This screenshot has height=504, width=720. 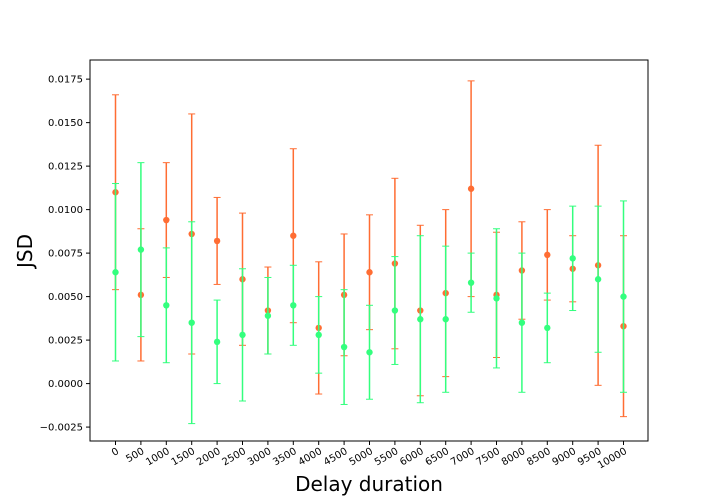 I want to click on x-tick-label: 7000, so click(x=463, y=457).